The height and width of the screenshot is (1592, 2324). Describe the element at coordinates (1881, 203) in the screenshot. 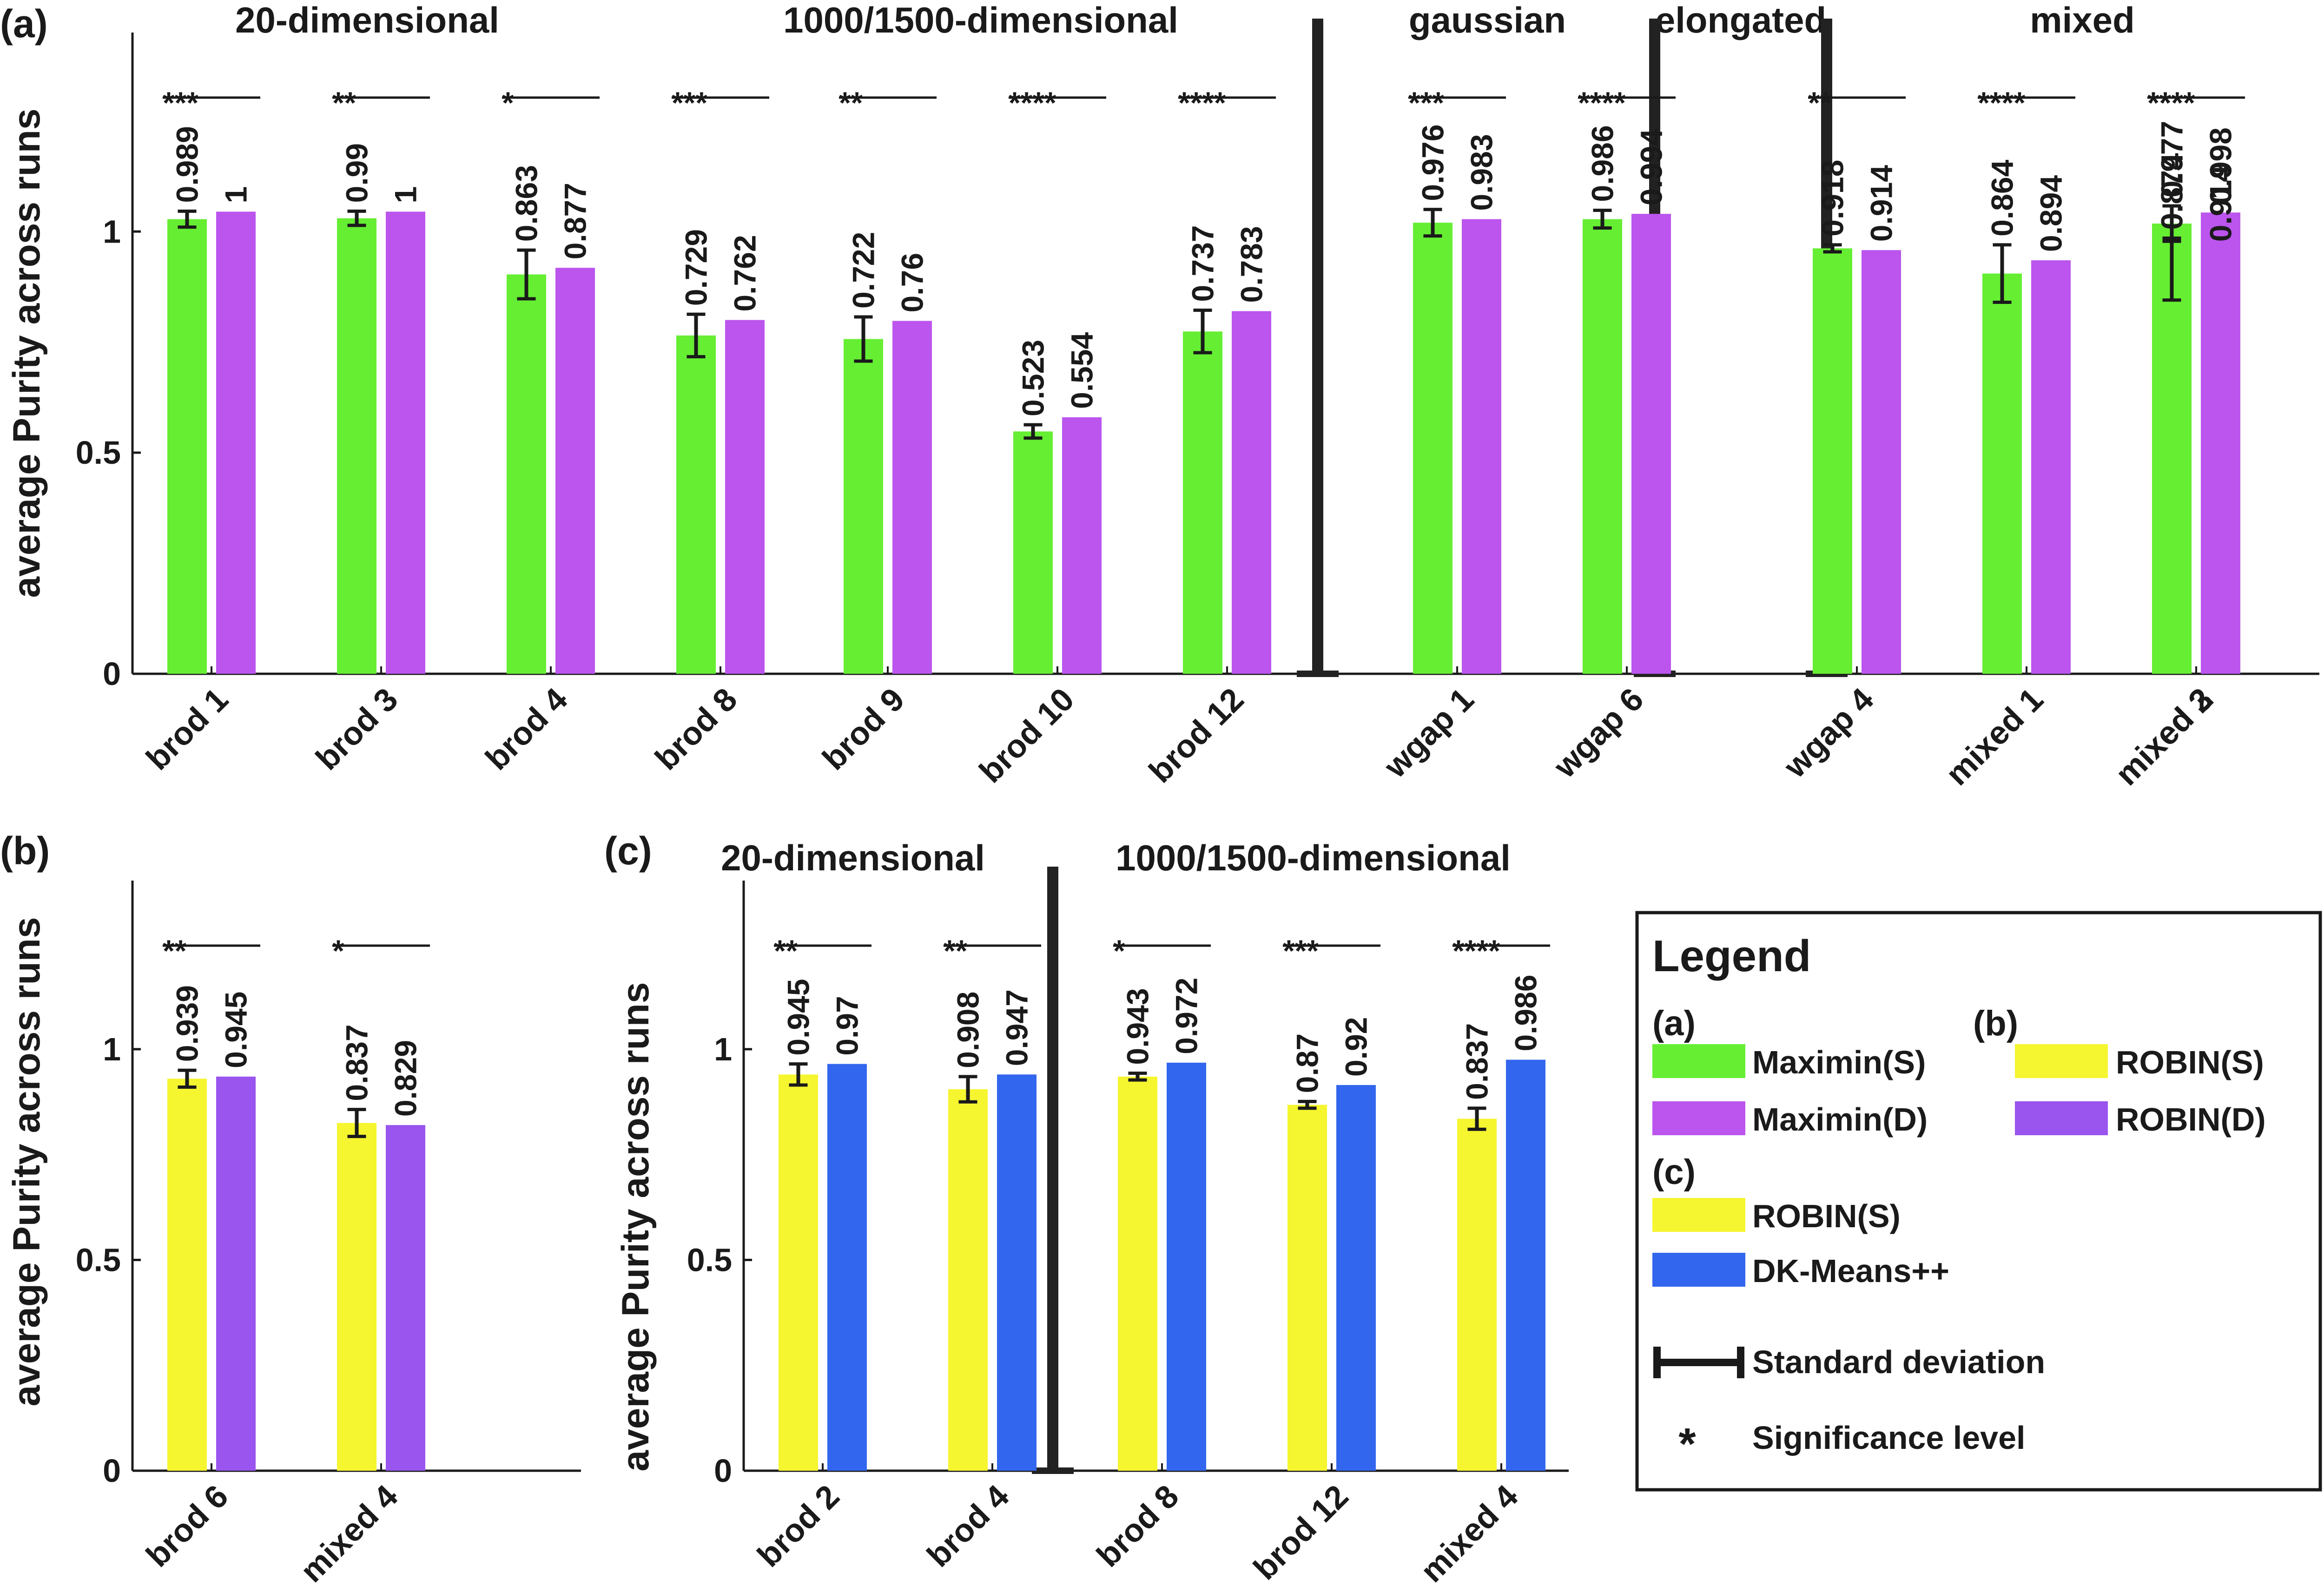

I see `value-label: 0.914` at that location.